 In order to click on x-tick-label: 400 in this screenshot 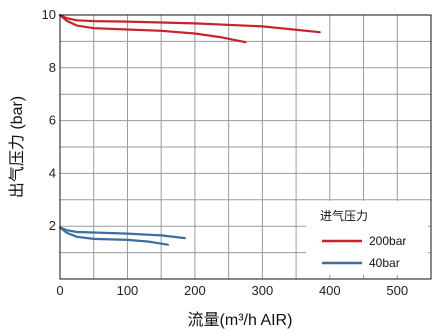, I will do `click(330, 290)`.